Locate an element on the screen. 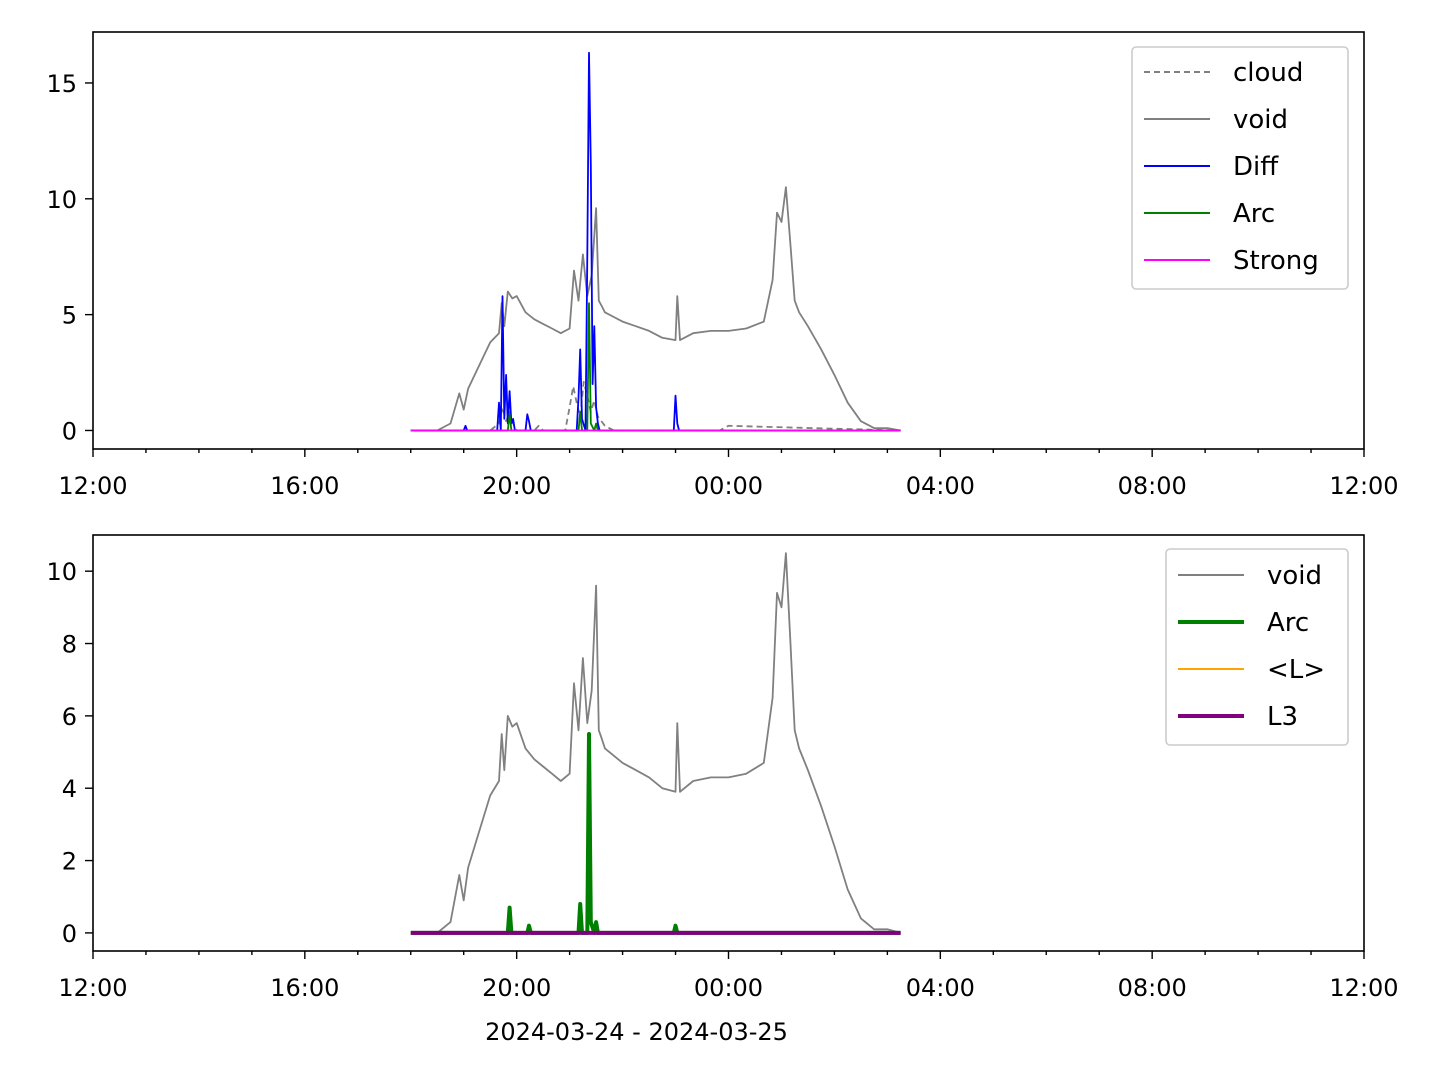 This screenshot has width=1440, height=1080. y-tick-label: 4 is located at coordinates (69, 789).